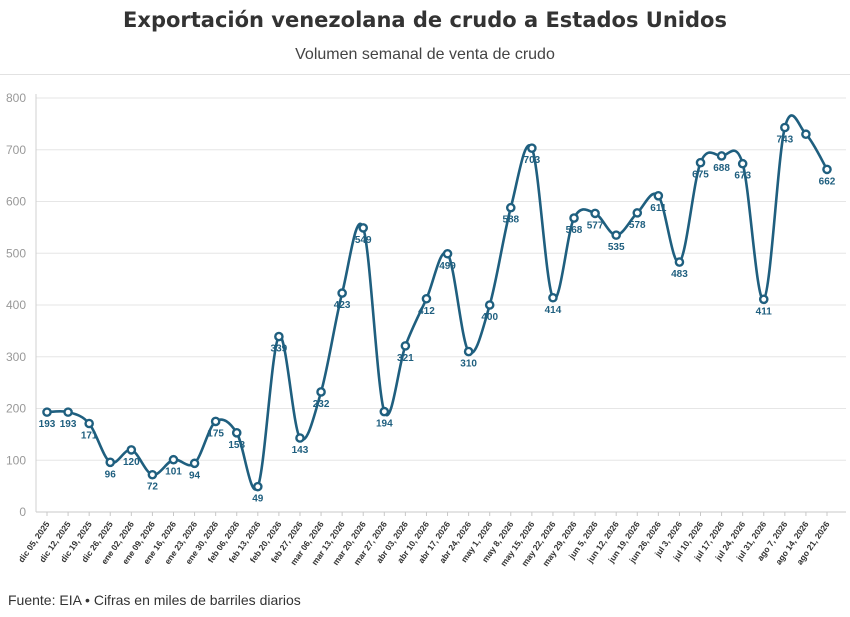  I want to click on data-label: 339, so click(279, 349).